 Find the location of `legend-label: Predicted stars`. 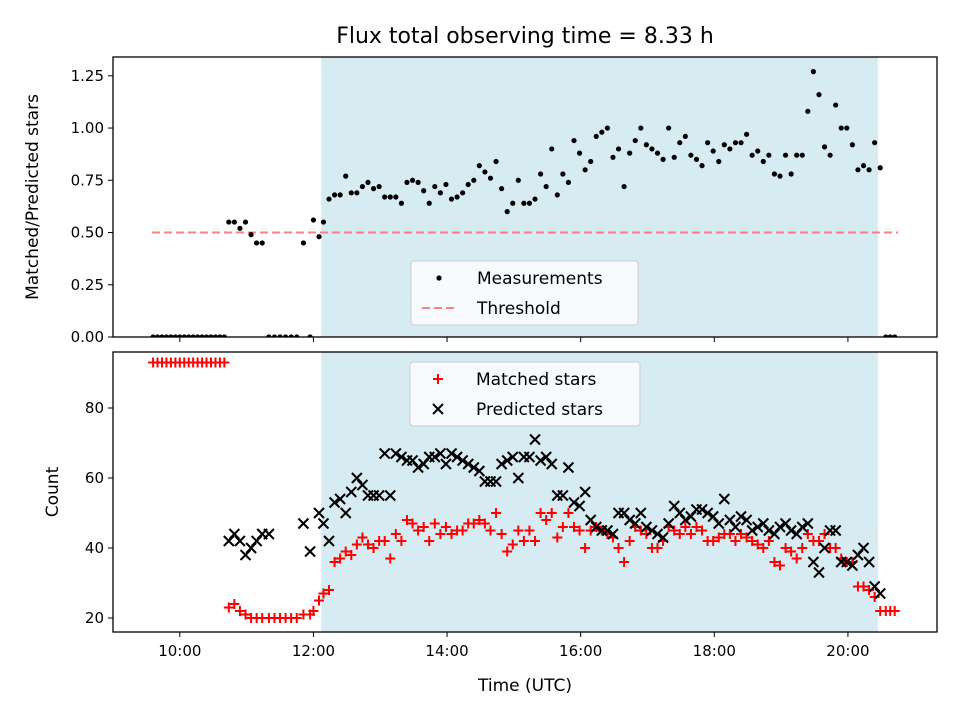

legend-label: Predicted stars is located at coordinates (539, 410).